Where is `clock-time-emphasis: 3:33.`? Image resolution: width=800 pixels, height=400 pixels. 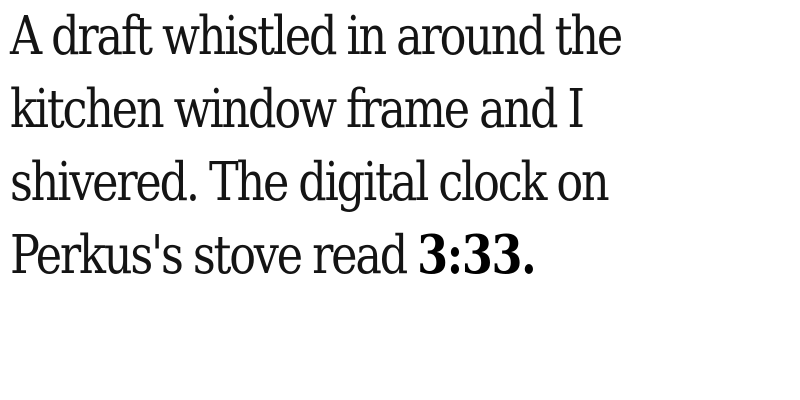 clock-time-emphasis: 3:33. is located at coordinates (476, 255).